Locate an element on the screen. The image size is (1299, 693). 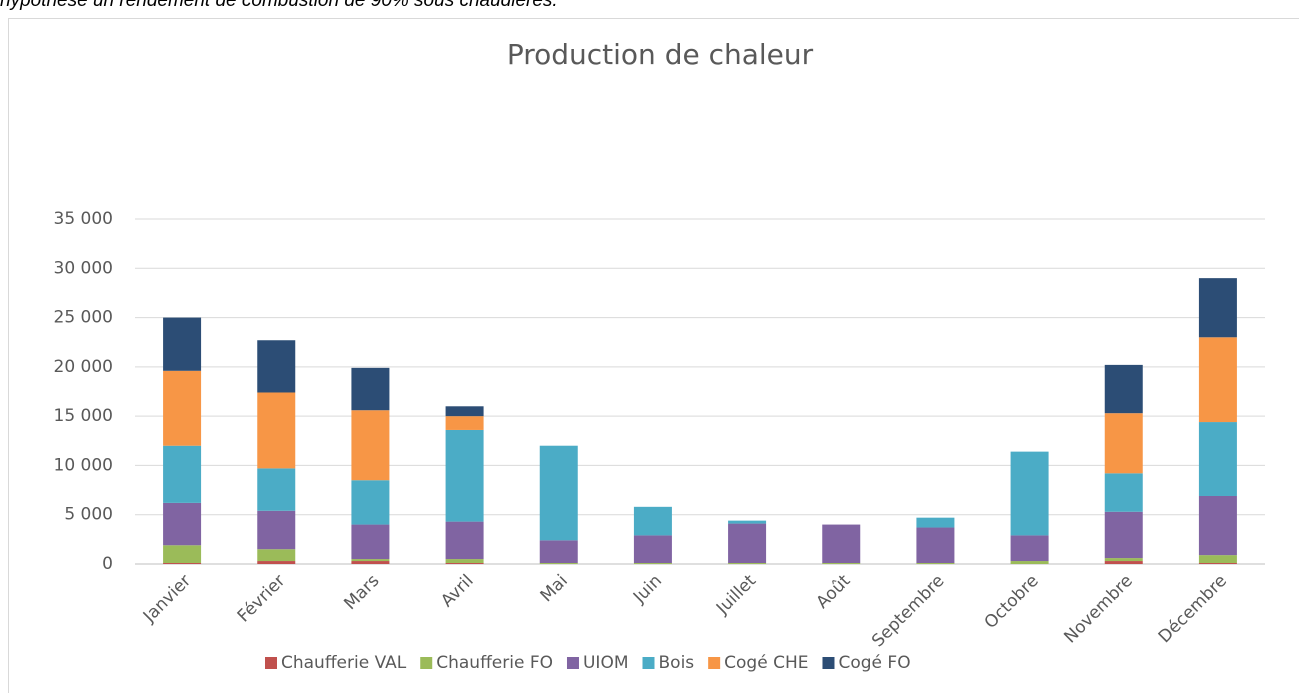
y-tick-label: 10 000 is located at coordinates (83, 465).